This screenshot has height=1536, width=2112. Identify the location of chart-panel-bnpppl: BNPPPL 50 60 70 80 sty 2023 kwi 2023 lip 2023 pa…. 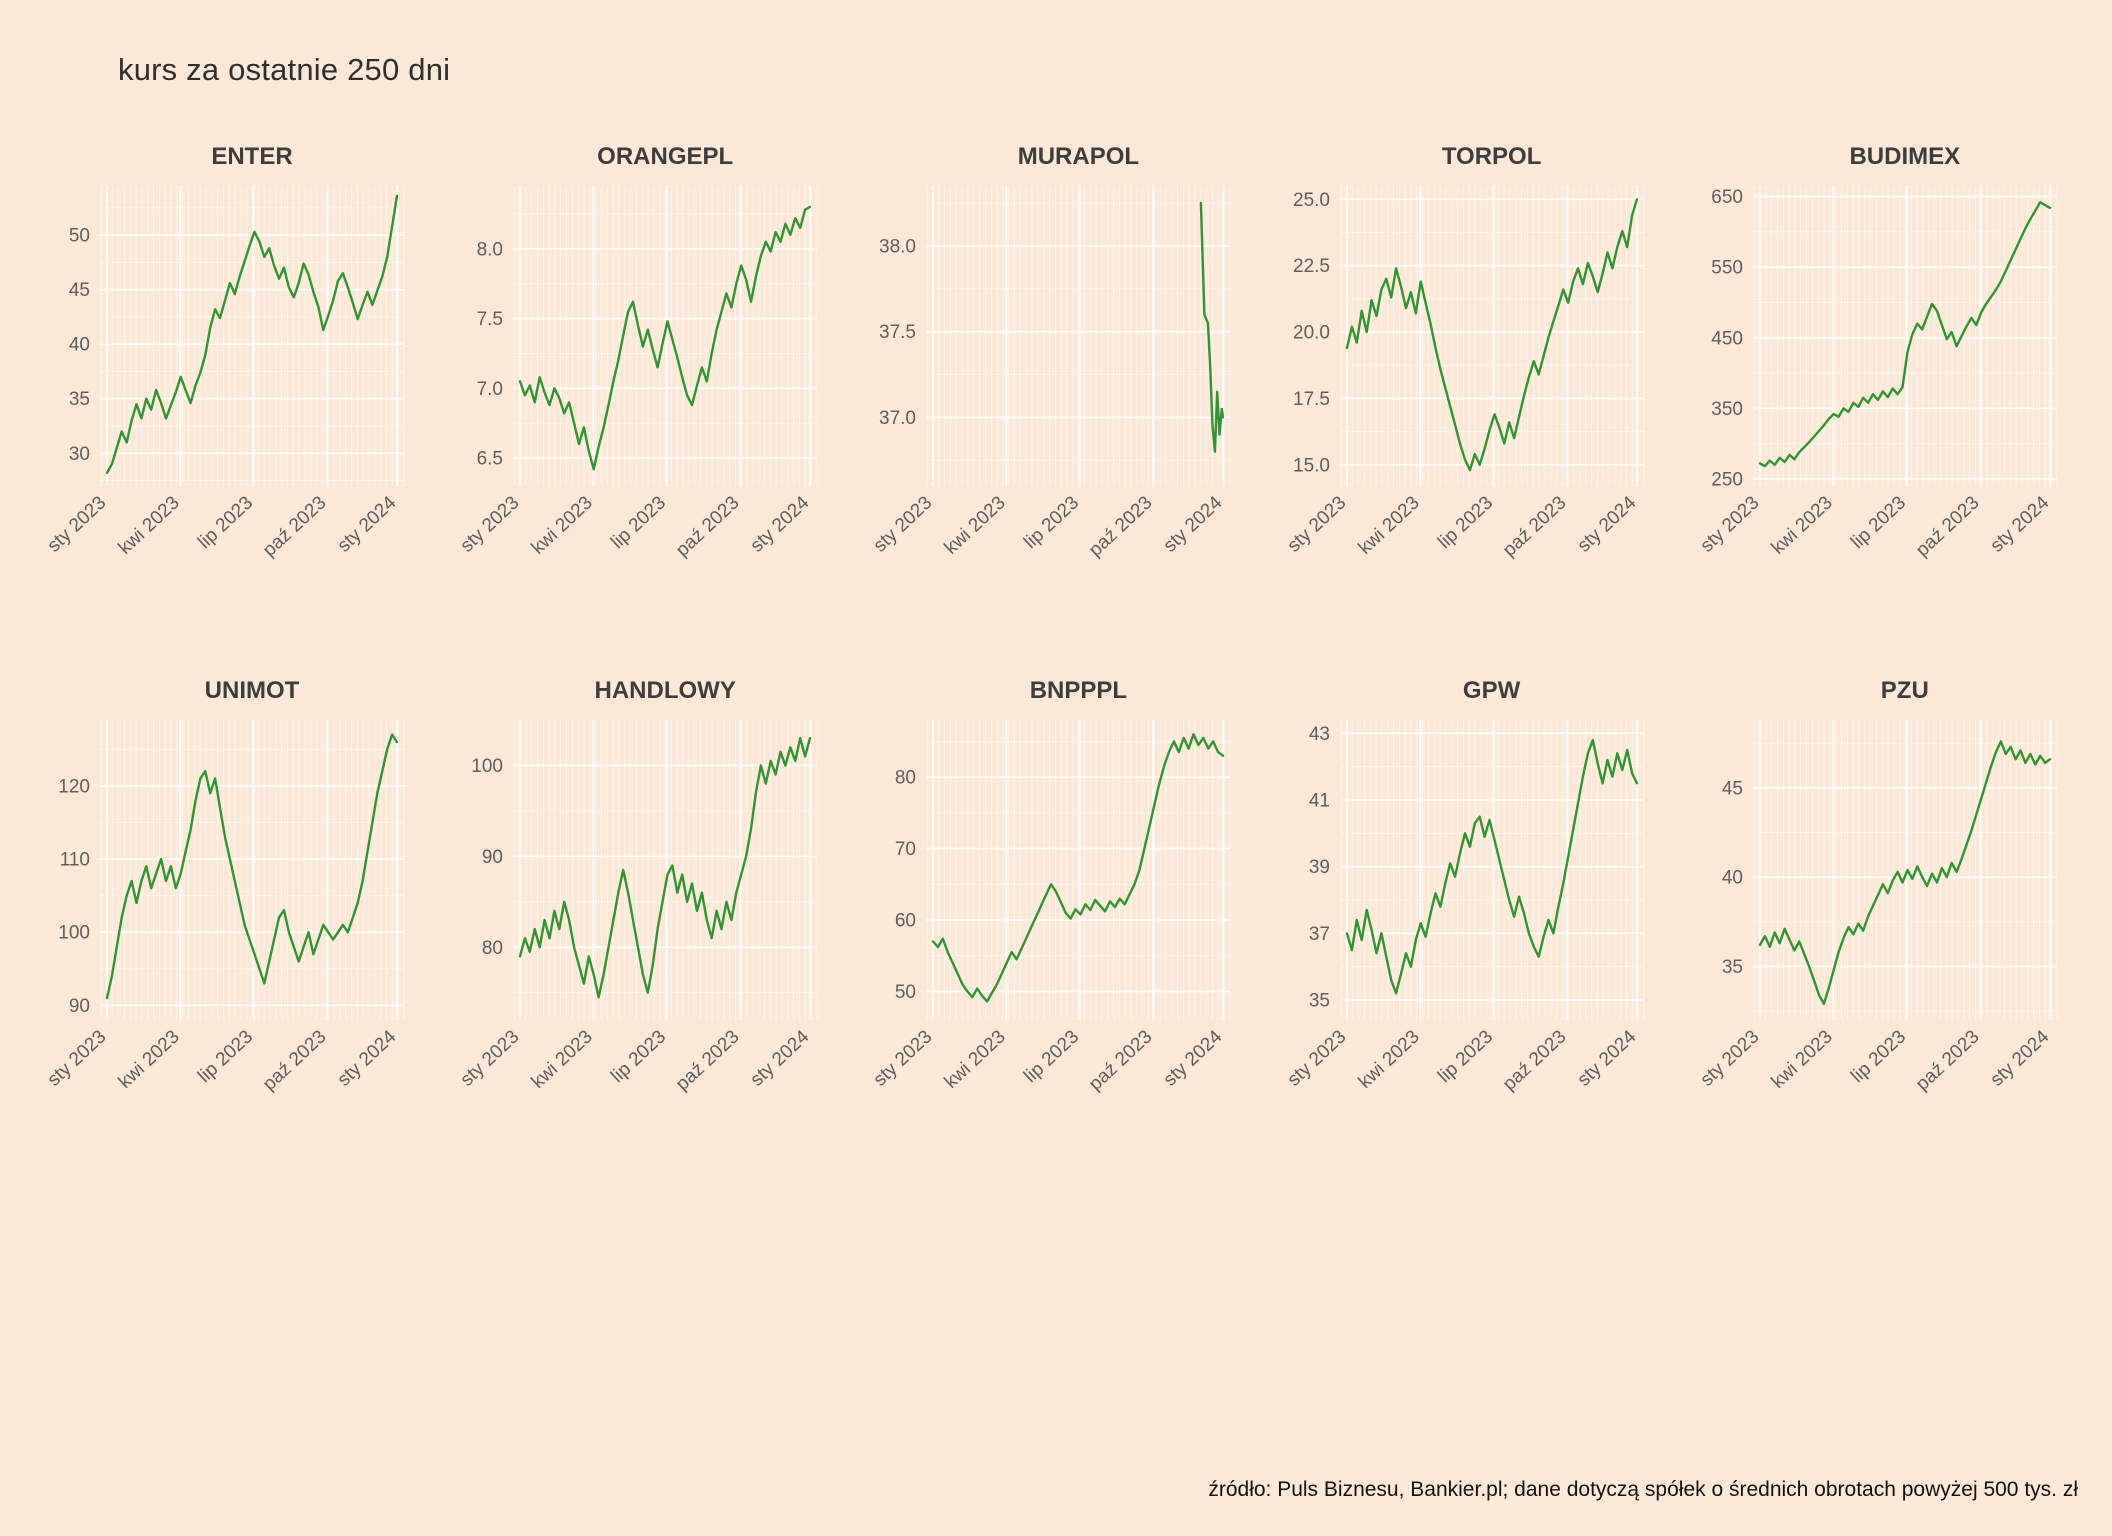
(1048, 899).